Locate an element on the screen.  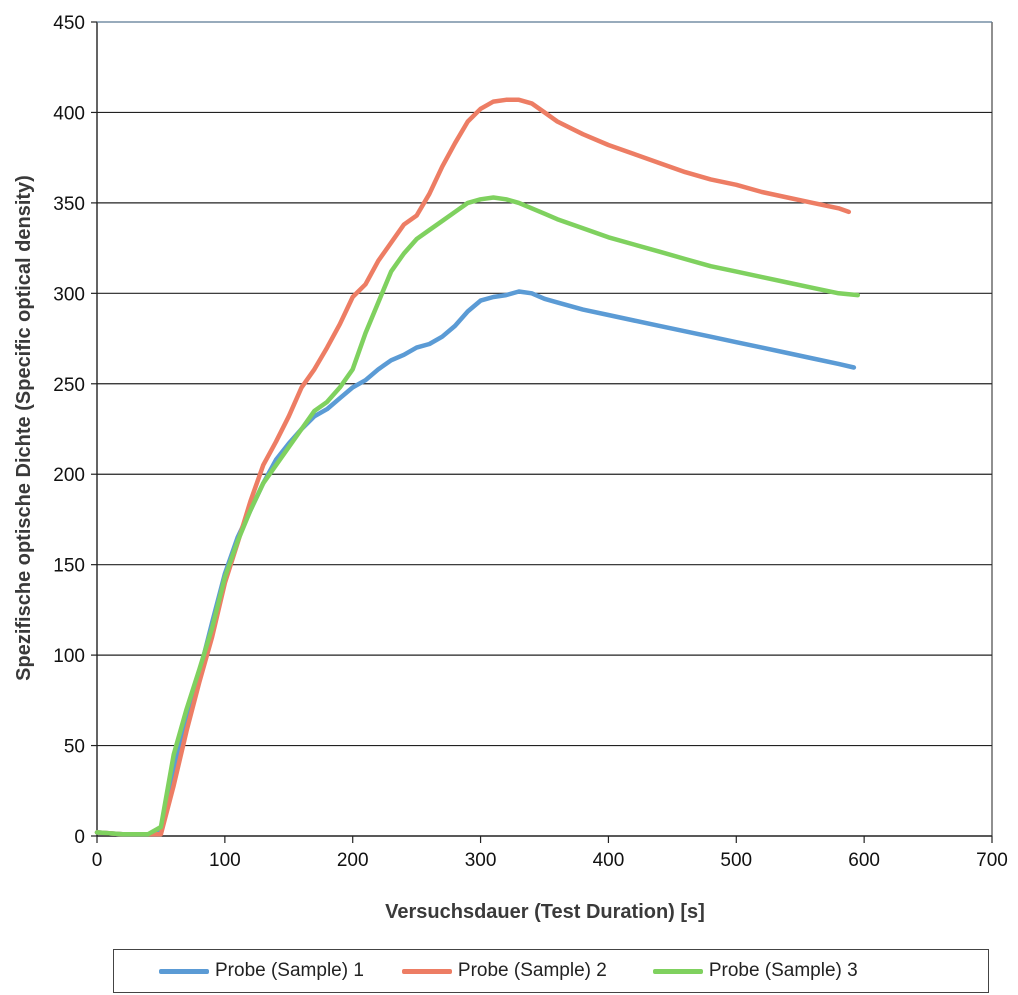
y-tick-label: 100 is located at coordinates (69, 656).